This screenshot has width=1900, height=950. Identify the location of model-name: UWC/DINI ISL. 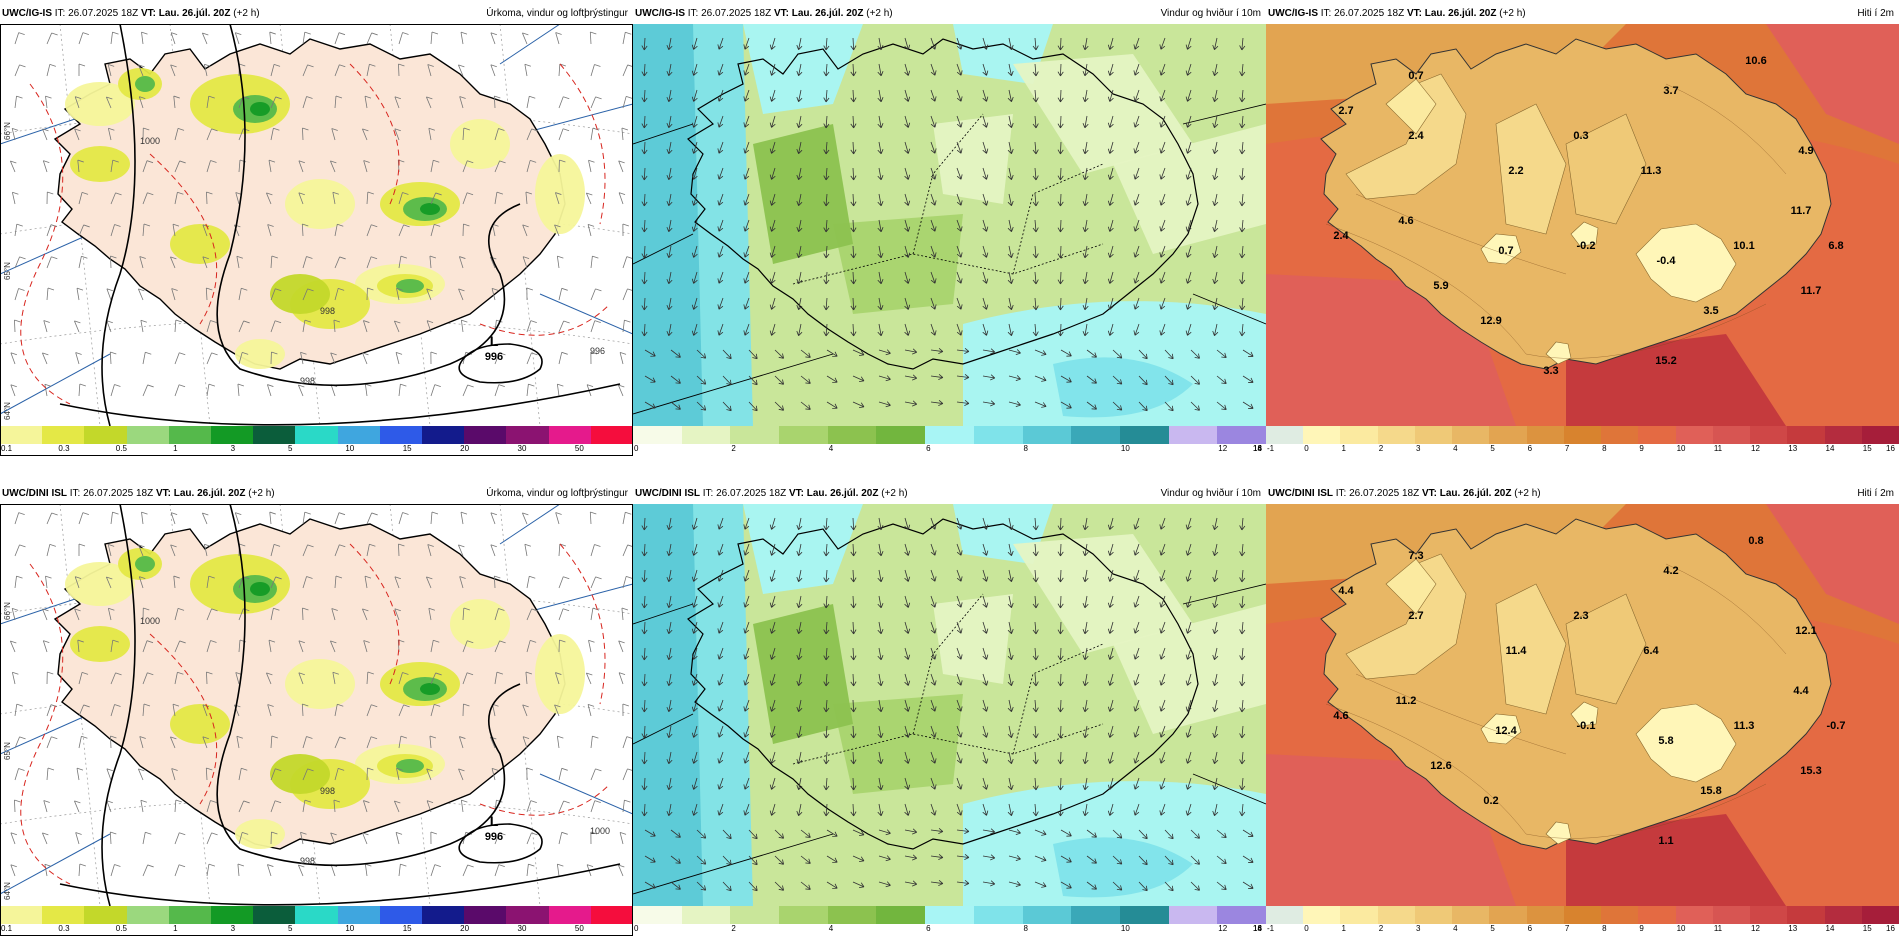
(667, 493).